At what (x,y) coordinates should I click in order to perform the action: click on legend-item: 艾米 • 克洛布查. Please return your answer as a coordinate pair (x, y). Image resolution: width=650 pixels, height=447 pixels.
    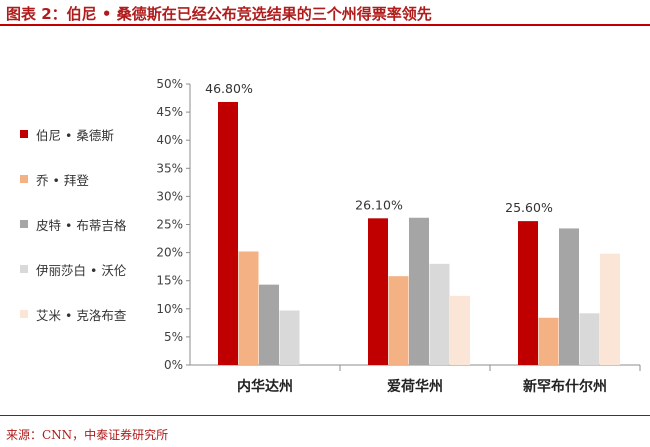
    Looking at the image, I should click on (73, 314).